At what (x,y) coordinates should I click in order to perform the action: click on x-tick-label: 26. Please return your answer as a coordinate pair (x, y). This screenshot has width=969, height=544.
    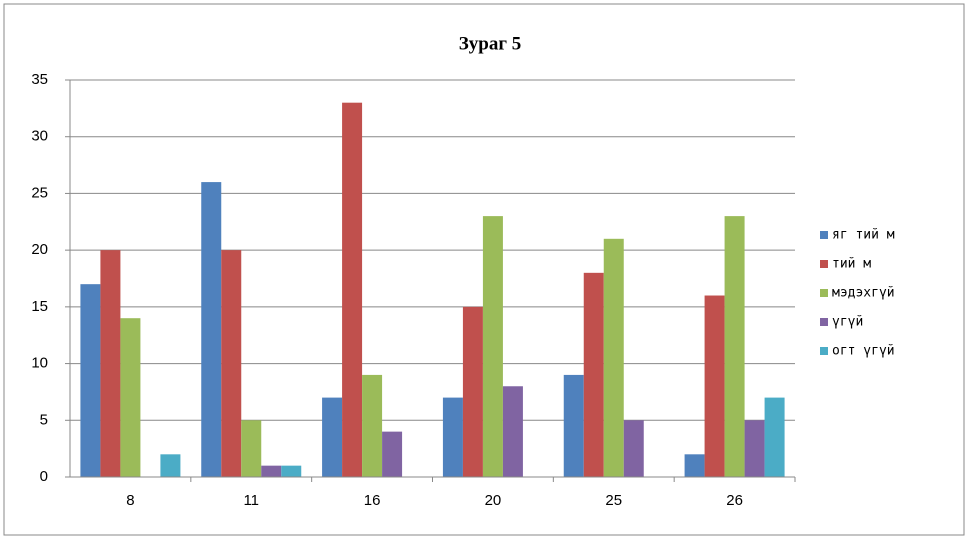
    Looking at the image, I should click on (734, 500).